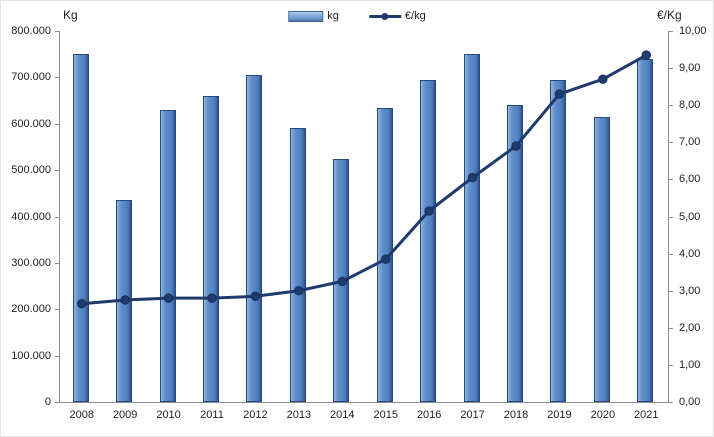 Image resolution: width=714 pixels, height=437 pixels. What do you see at coordinates (31, 355) in the screenshot?
I see `left-axis-tick-label: 100.000` at bounding box center [31, 355].